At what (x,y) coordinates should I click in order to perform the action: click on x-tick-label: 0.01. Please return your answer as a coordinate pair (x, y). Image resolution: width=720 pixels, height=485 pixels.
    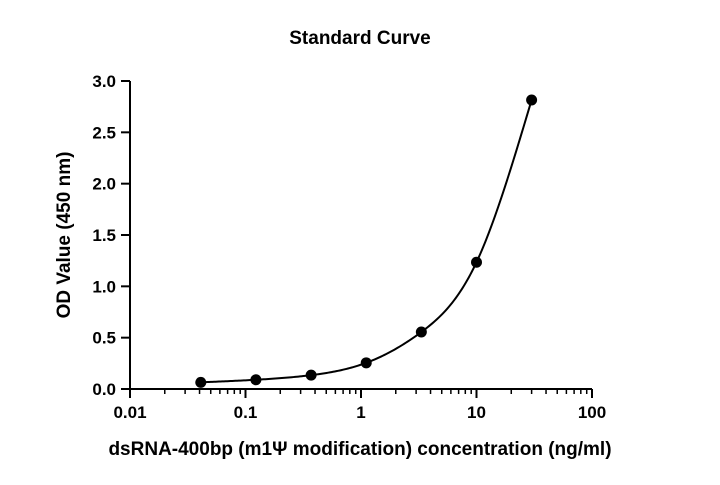
    Looking at the image, I should click on (129, 412).